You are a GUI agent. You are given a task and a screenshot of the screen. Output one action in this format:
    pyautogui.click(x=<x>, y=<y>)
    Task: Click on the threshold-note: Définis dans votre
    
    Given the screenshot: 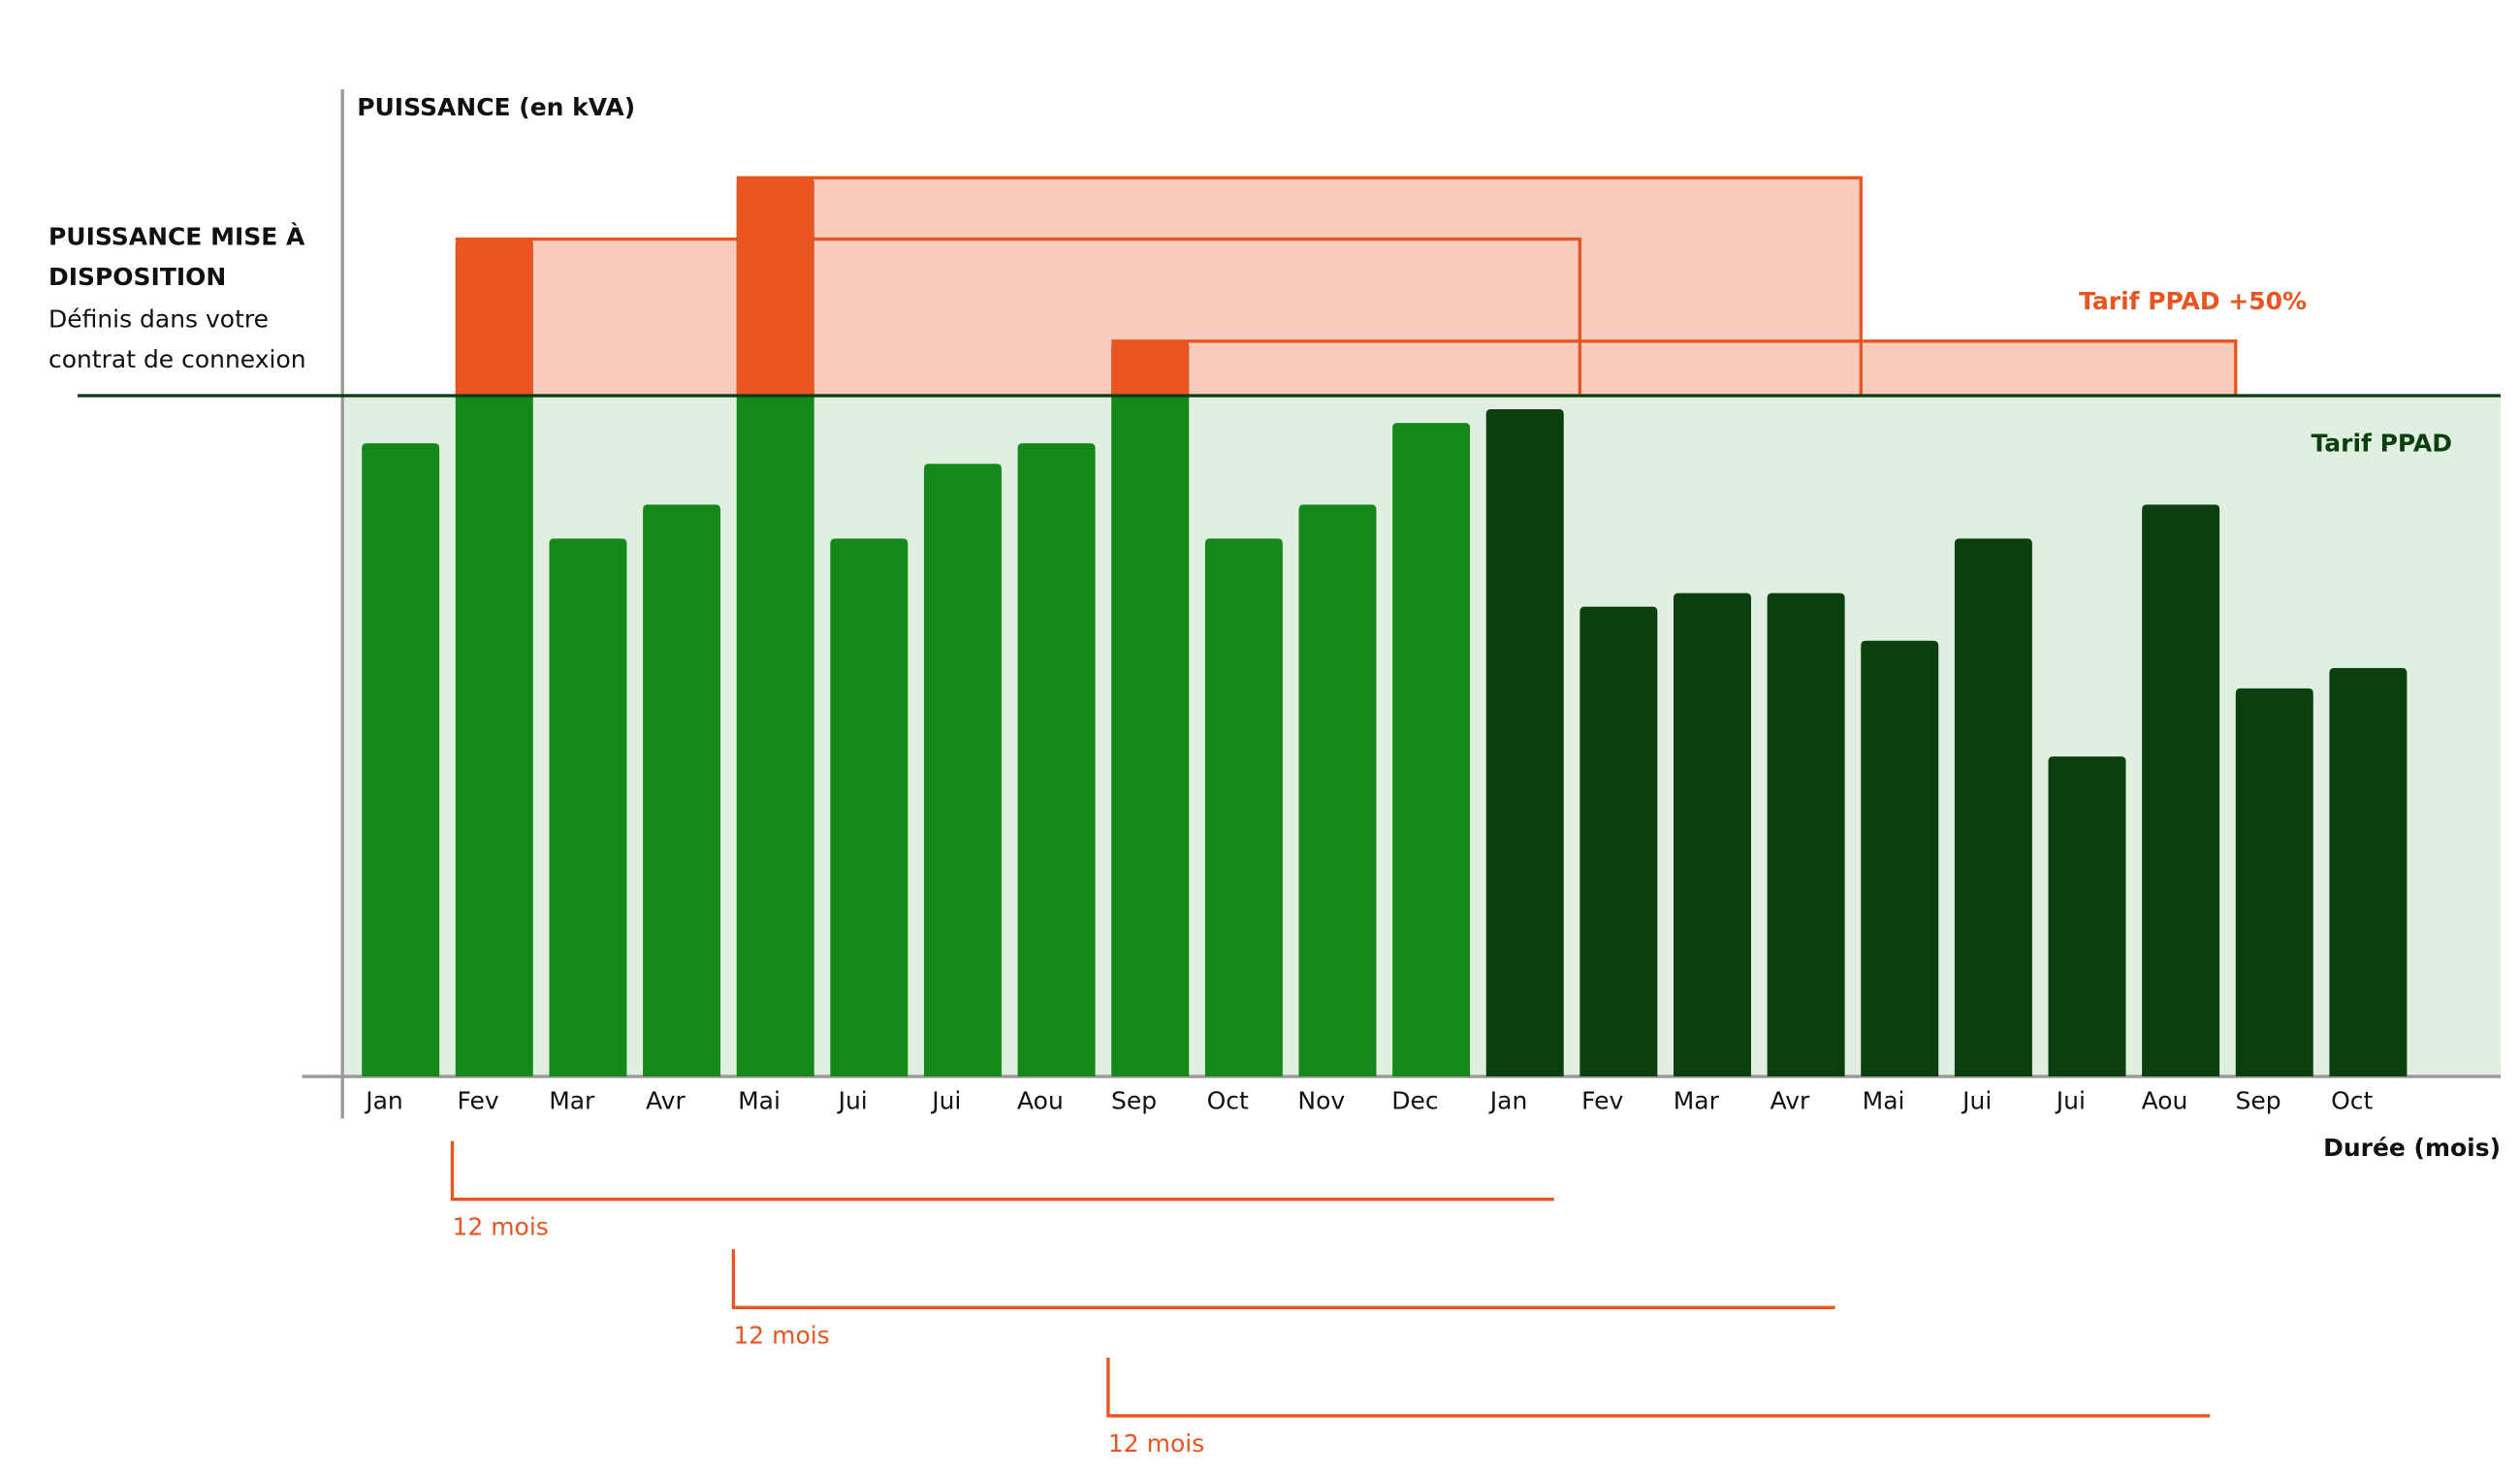 What is the action you would take?
    pyautogui.click(x=159, y=319)
    